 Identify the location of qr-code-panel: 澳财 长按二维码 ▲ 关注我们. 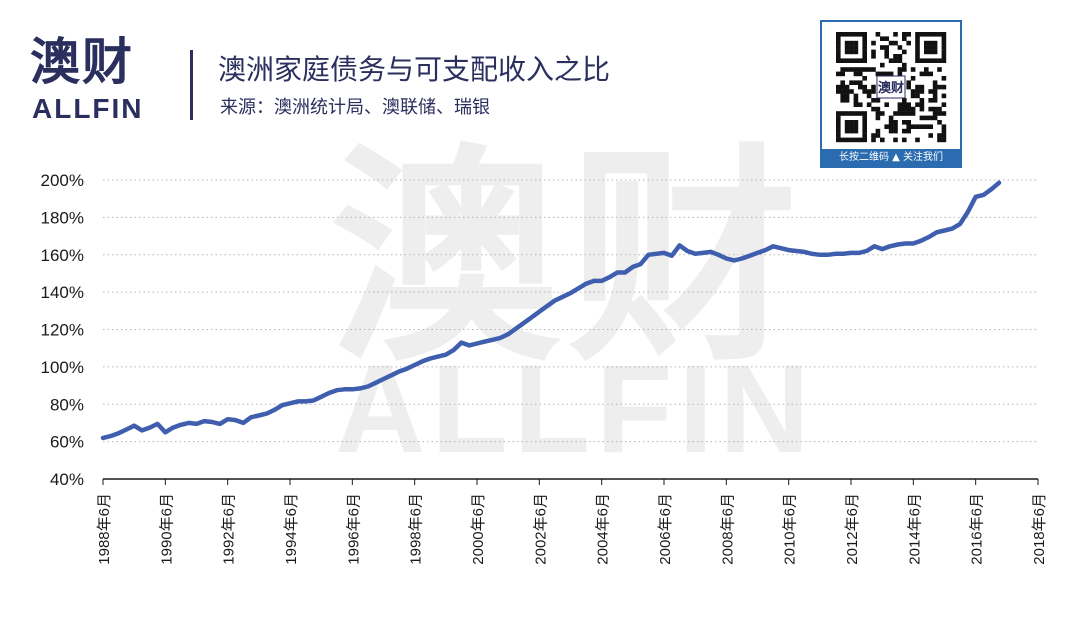
(891, 94).